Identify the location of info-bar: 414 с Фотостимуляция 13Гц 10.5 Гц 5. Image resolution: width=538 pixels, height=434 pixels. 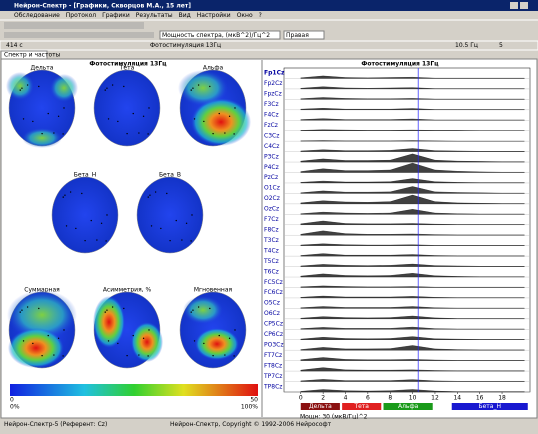
(269, 45).